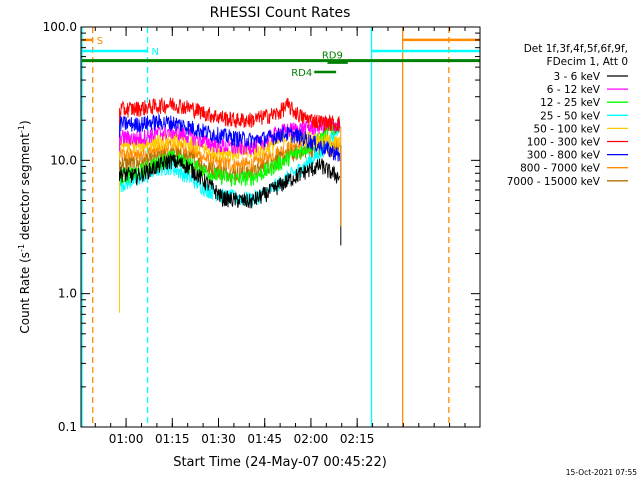  What do you see at coordinates (281, 65) in the screenshot?
I see `decimation-flag-lines: RD4 RD9` at bounding box center [281, 65].